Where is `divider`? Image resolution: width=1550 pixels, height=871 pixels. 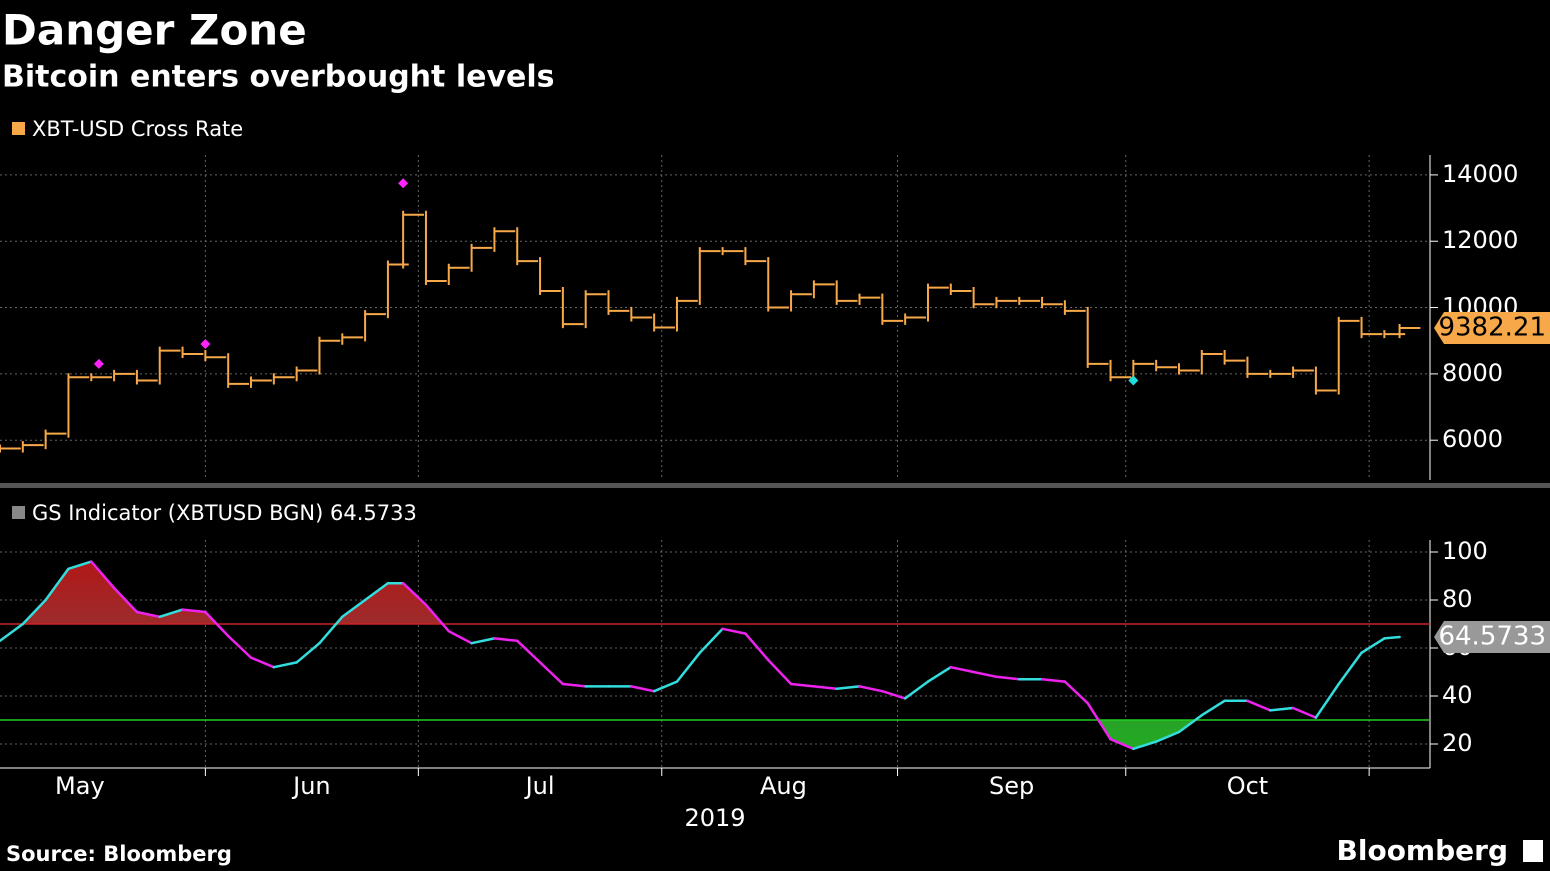
divider is located at coordinates (775, 485).